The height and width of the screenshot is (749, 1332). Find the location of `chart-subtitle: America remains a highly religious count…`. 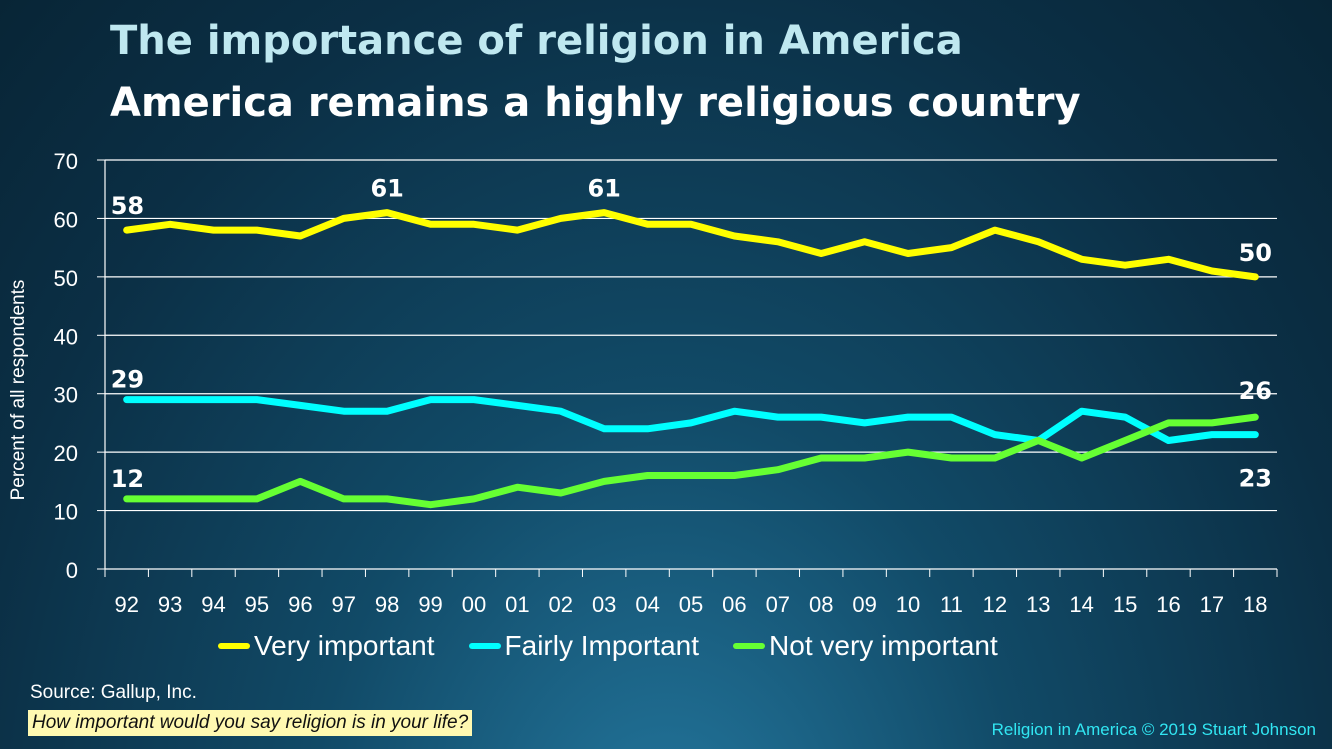

chart-subtitle: America remains a highly religious count… is located at coordinates (595, 103).